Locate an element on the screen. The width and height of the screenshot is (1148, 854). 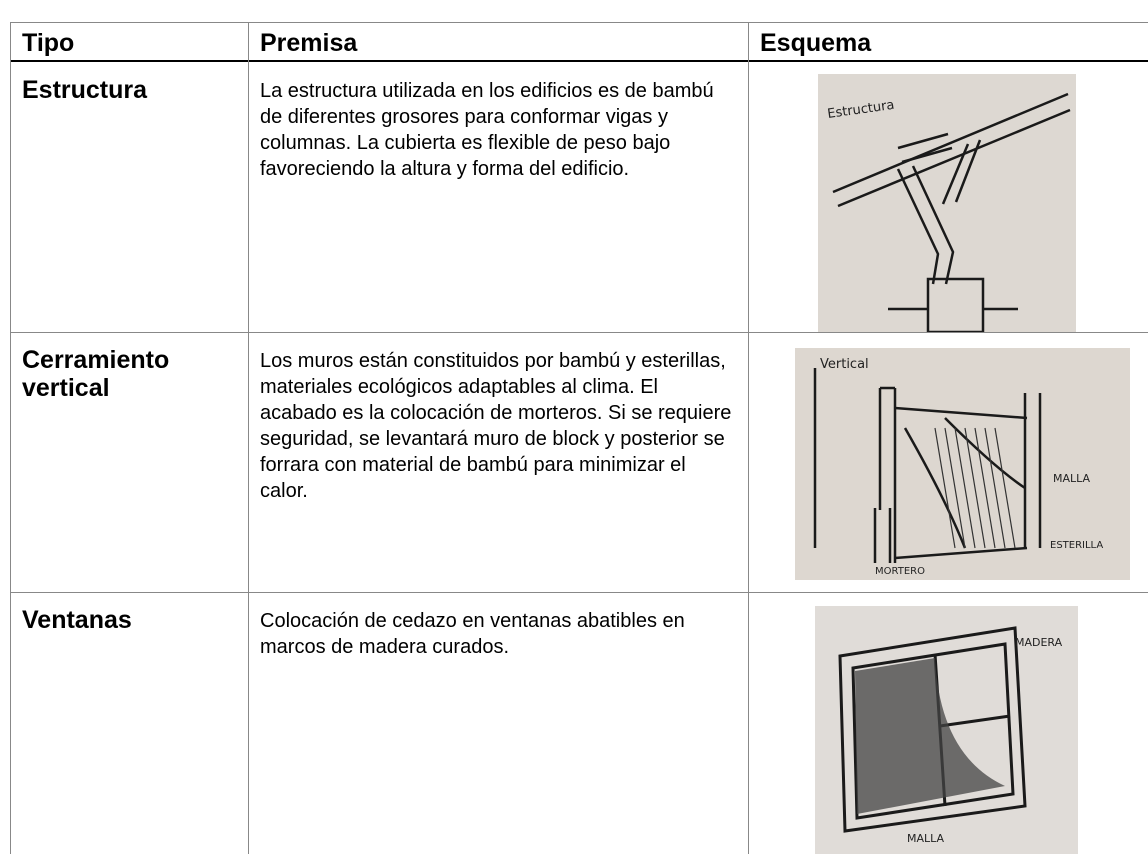
header-cell: Premisa is located at coordinates (309, 43).